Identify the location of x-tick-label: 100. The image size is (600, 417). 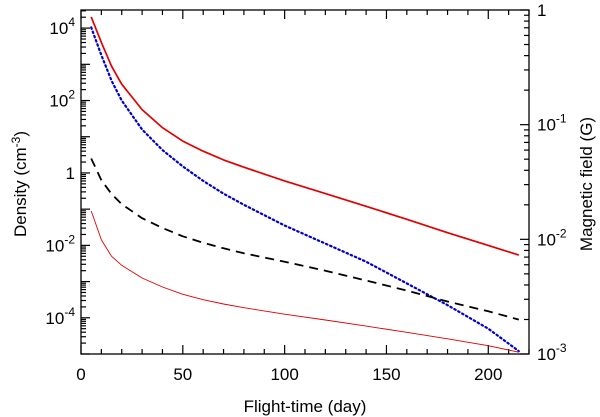
(284, 374).